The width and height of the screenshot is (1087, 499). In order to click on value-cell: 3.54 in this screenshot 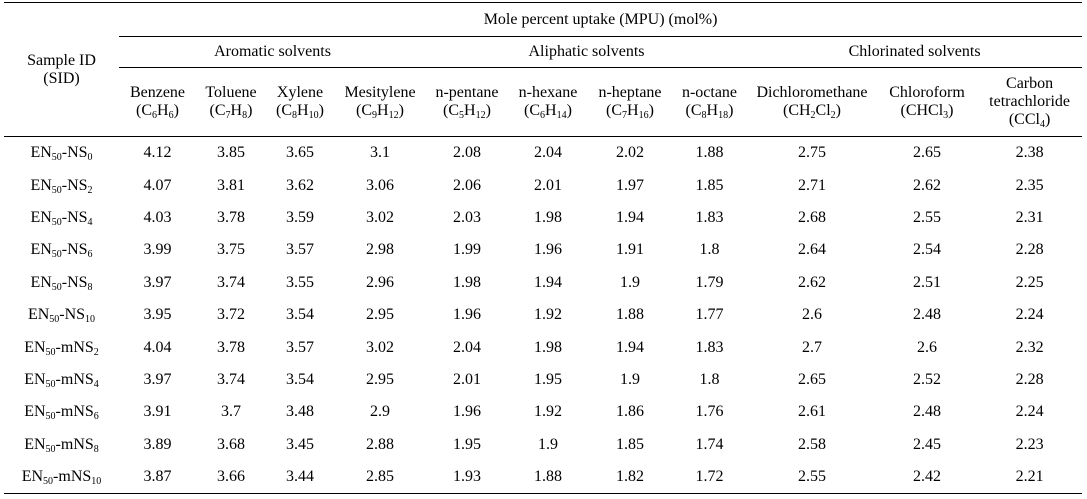, I will do `click(300, 315)`.